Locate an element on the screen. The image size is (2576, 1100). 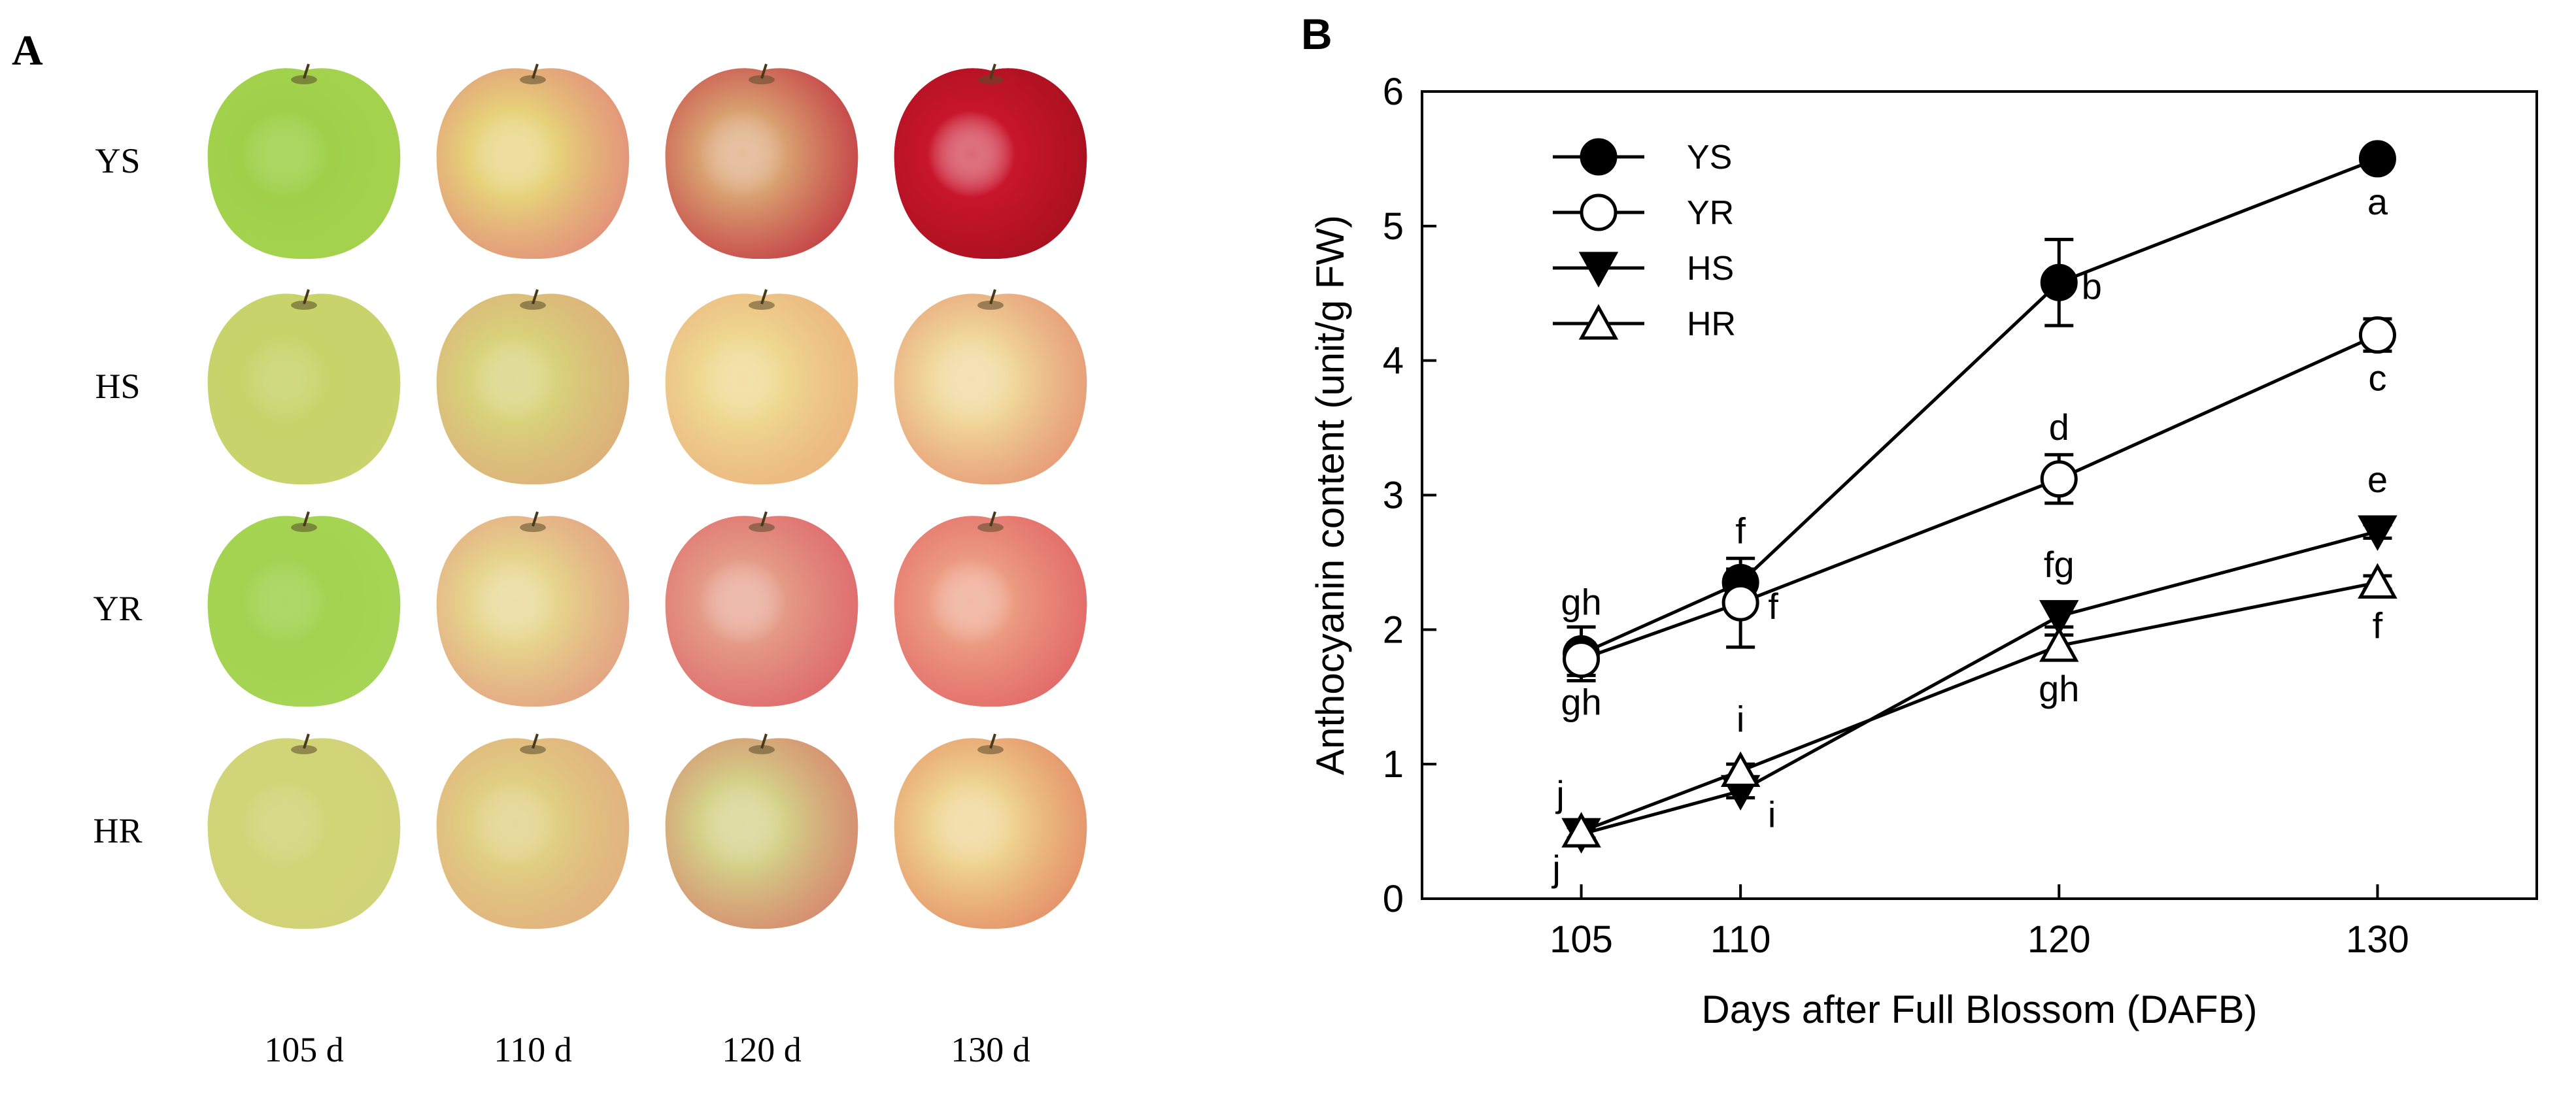
panel-a-label: A is located at coordinates (27, 51).